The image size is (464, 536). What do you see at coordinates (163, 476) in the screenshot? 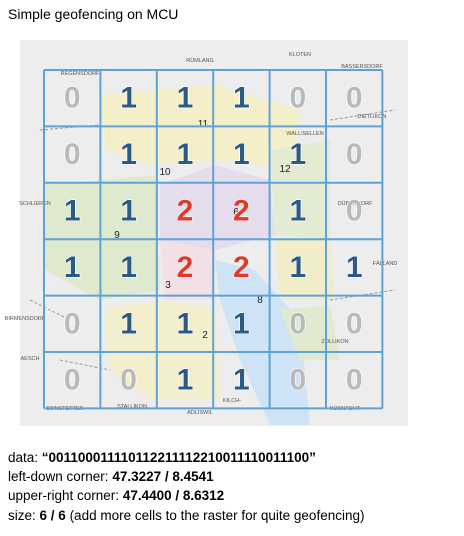
I see `value: 47.3227 / 8.4541` at bounding box center [163, 476].